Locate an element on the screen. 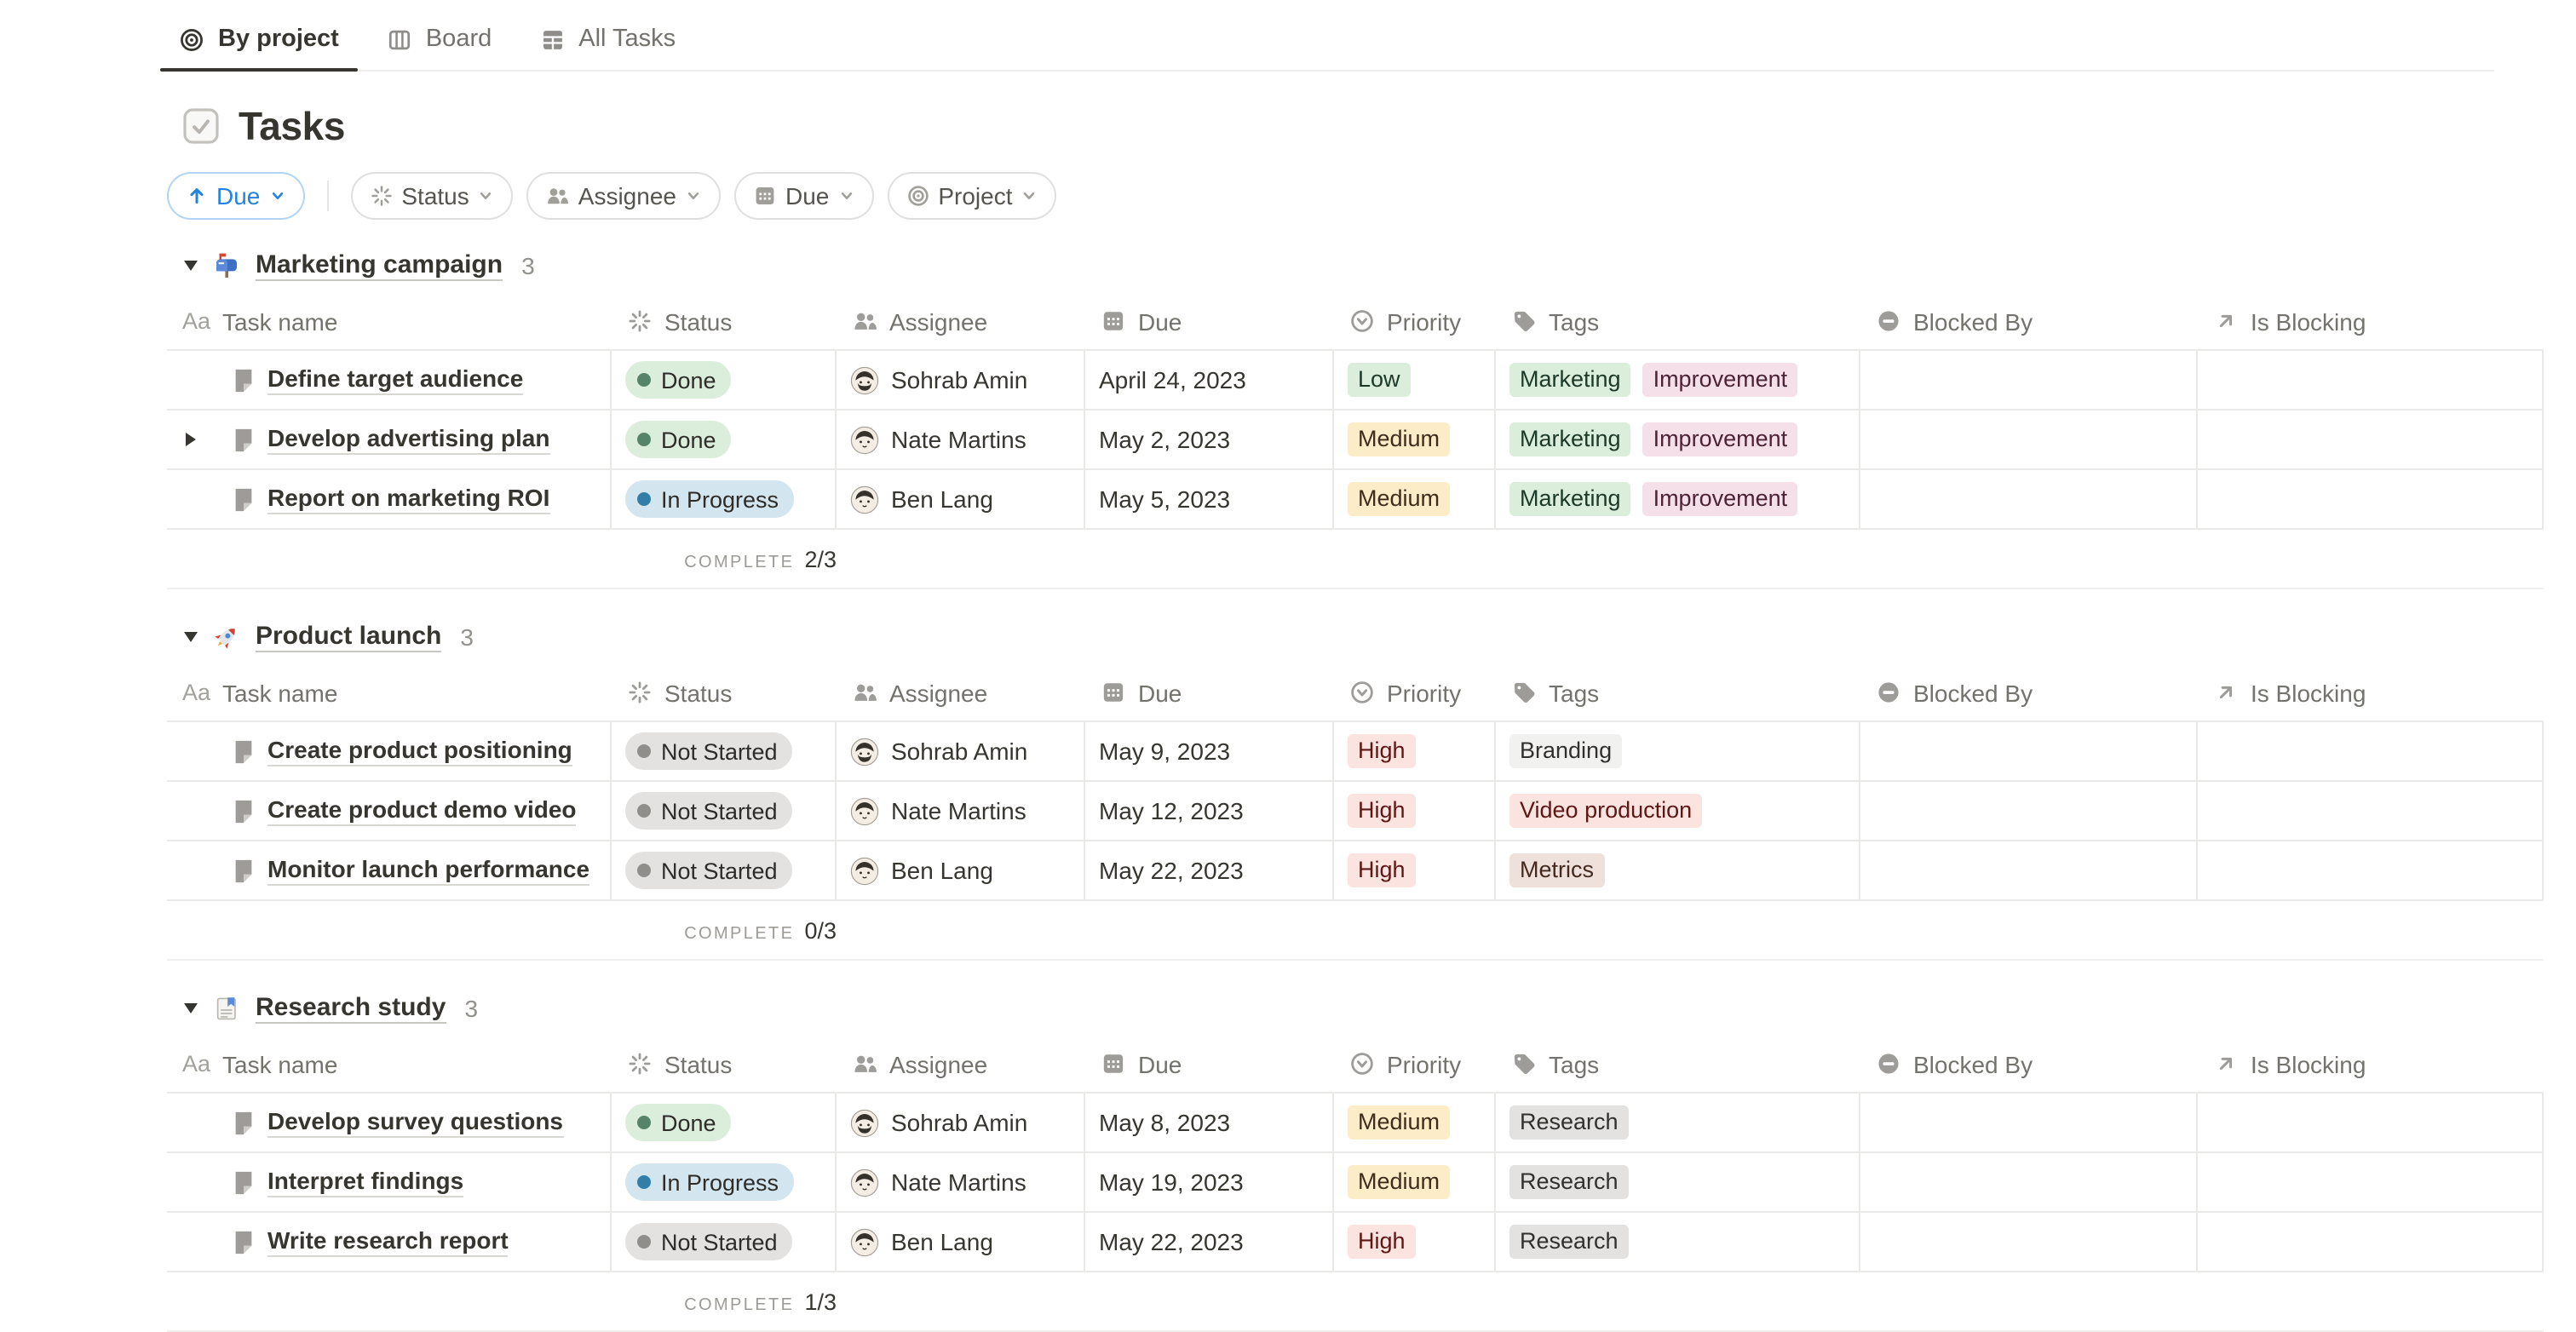 The image size is (2576, 1332). tab-board: Board is located at coordinates (439, 39).